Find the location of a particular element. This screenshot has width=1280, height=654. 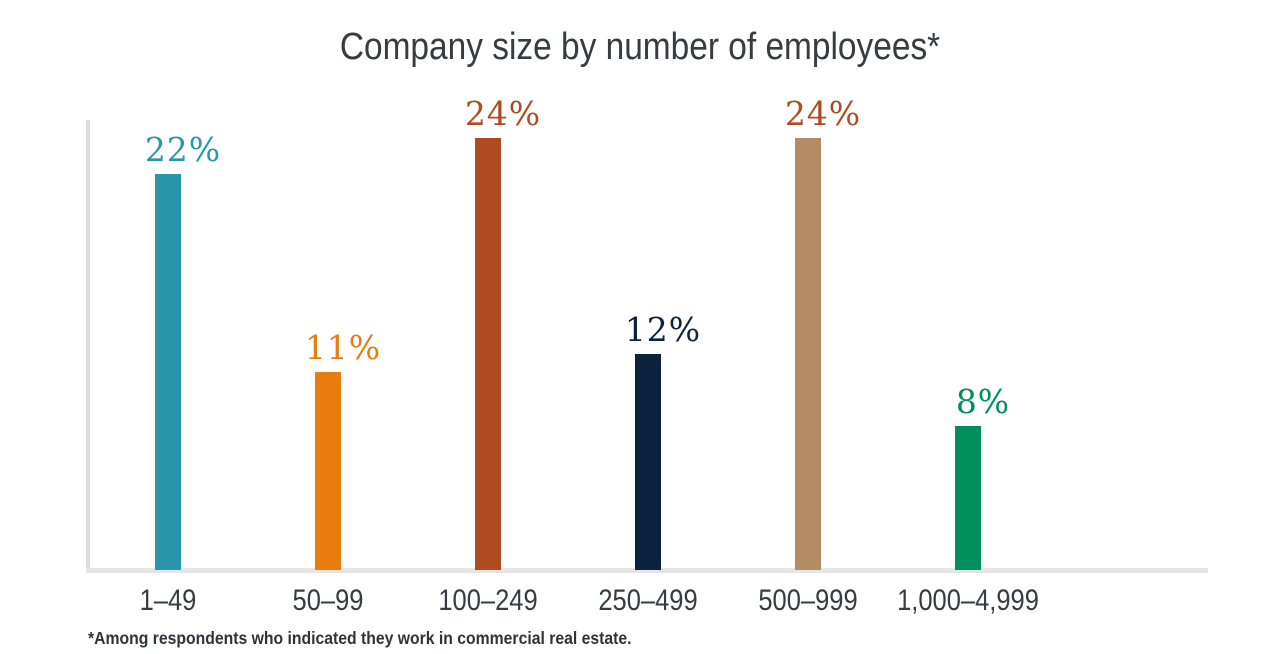

bar-value-label: 11% is located at coordinates (343, 347).